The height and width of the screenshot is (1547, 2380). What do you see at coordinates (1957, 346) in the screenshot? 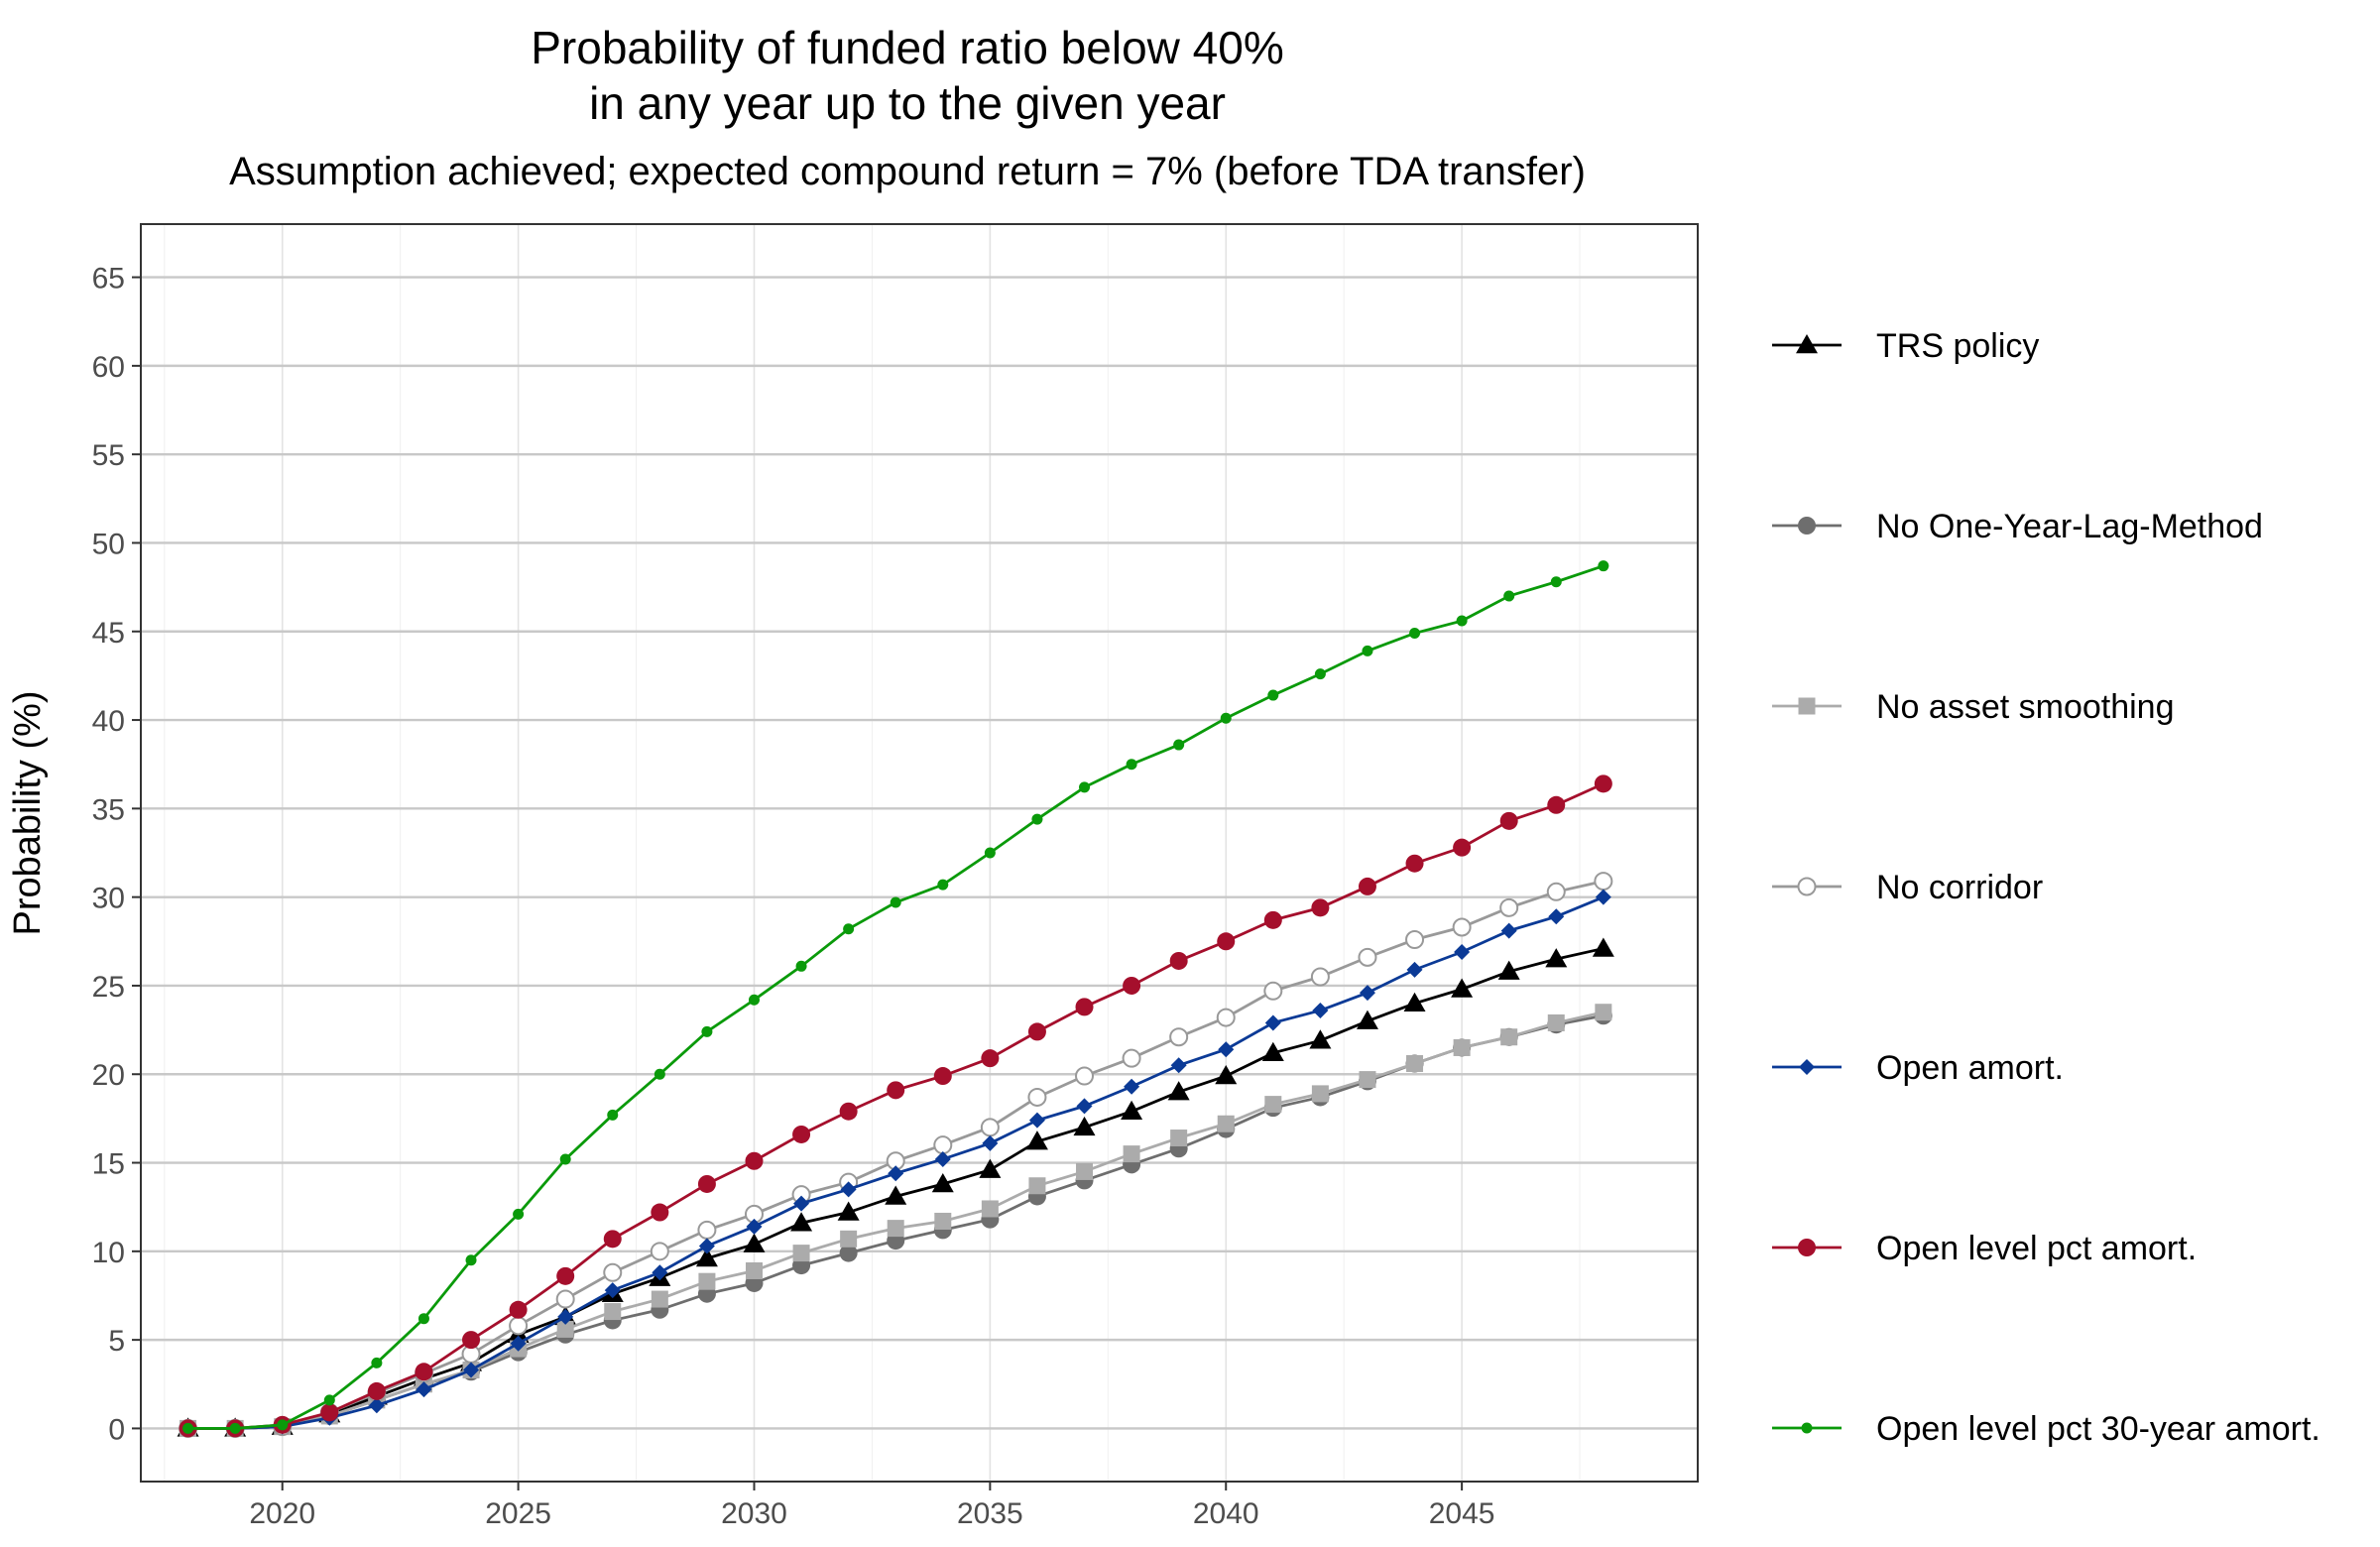
I see `legend-label: TRS policy` at bounding box center [1957, 346].